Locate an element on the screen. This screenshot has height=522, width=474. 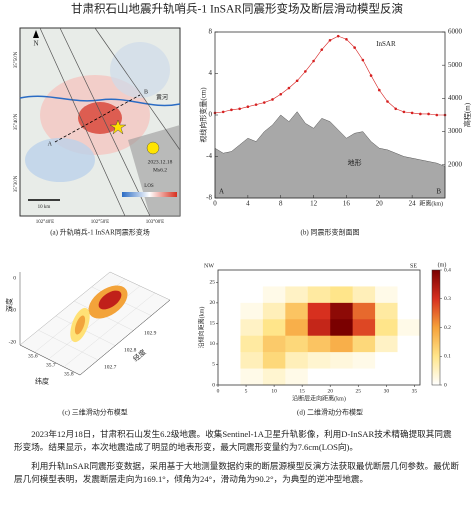
model-3d is located at coordinates (95, 323).